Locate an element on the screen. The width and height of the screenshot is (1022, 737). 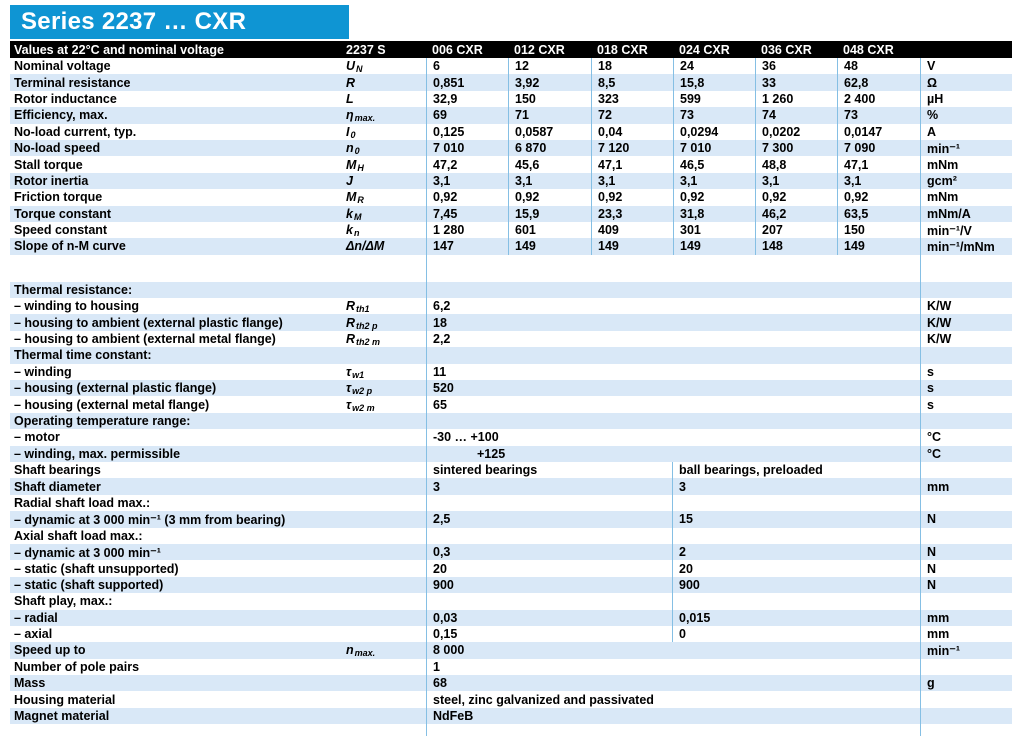
value-cell: 323 is located at coordinates (632, 99).